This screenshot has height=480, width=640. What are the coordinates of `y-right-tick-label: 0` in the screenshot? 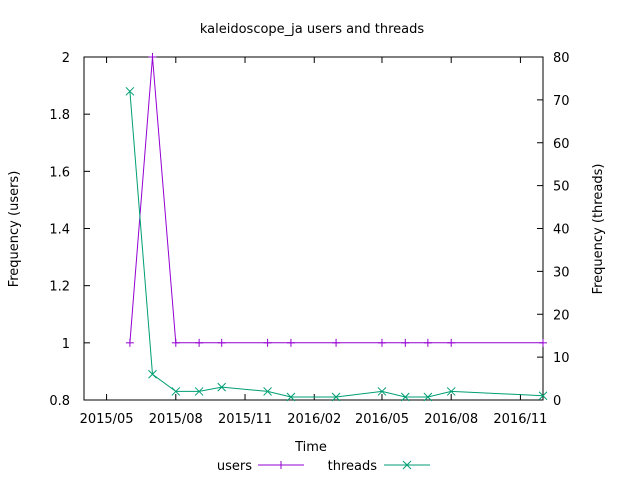 It's located at (557, 401).